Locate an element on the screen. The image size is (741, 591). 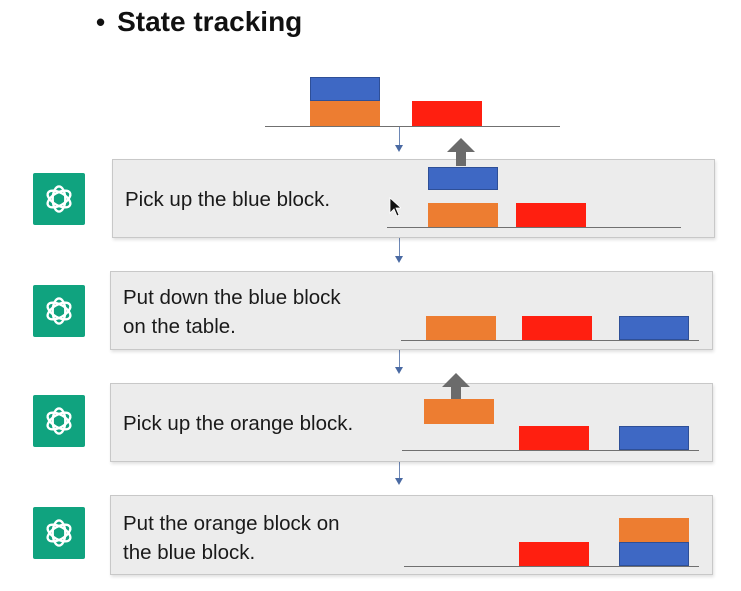
step-panel: Put down the blue block on the table. is located at coordinates (411, 310).